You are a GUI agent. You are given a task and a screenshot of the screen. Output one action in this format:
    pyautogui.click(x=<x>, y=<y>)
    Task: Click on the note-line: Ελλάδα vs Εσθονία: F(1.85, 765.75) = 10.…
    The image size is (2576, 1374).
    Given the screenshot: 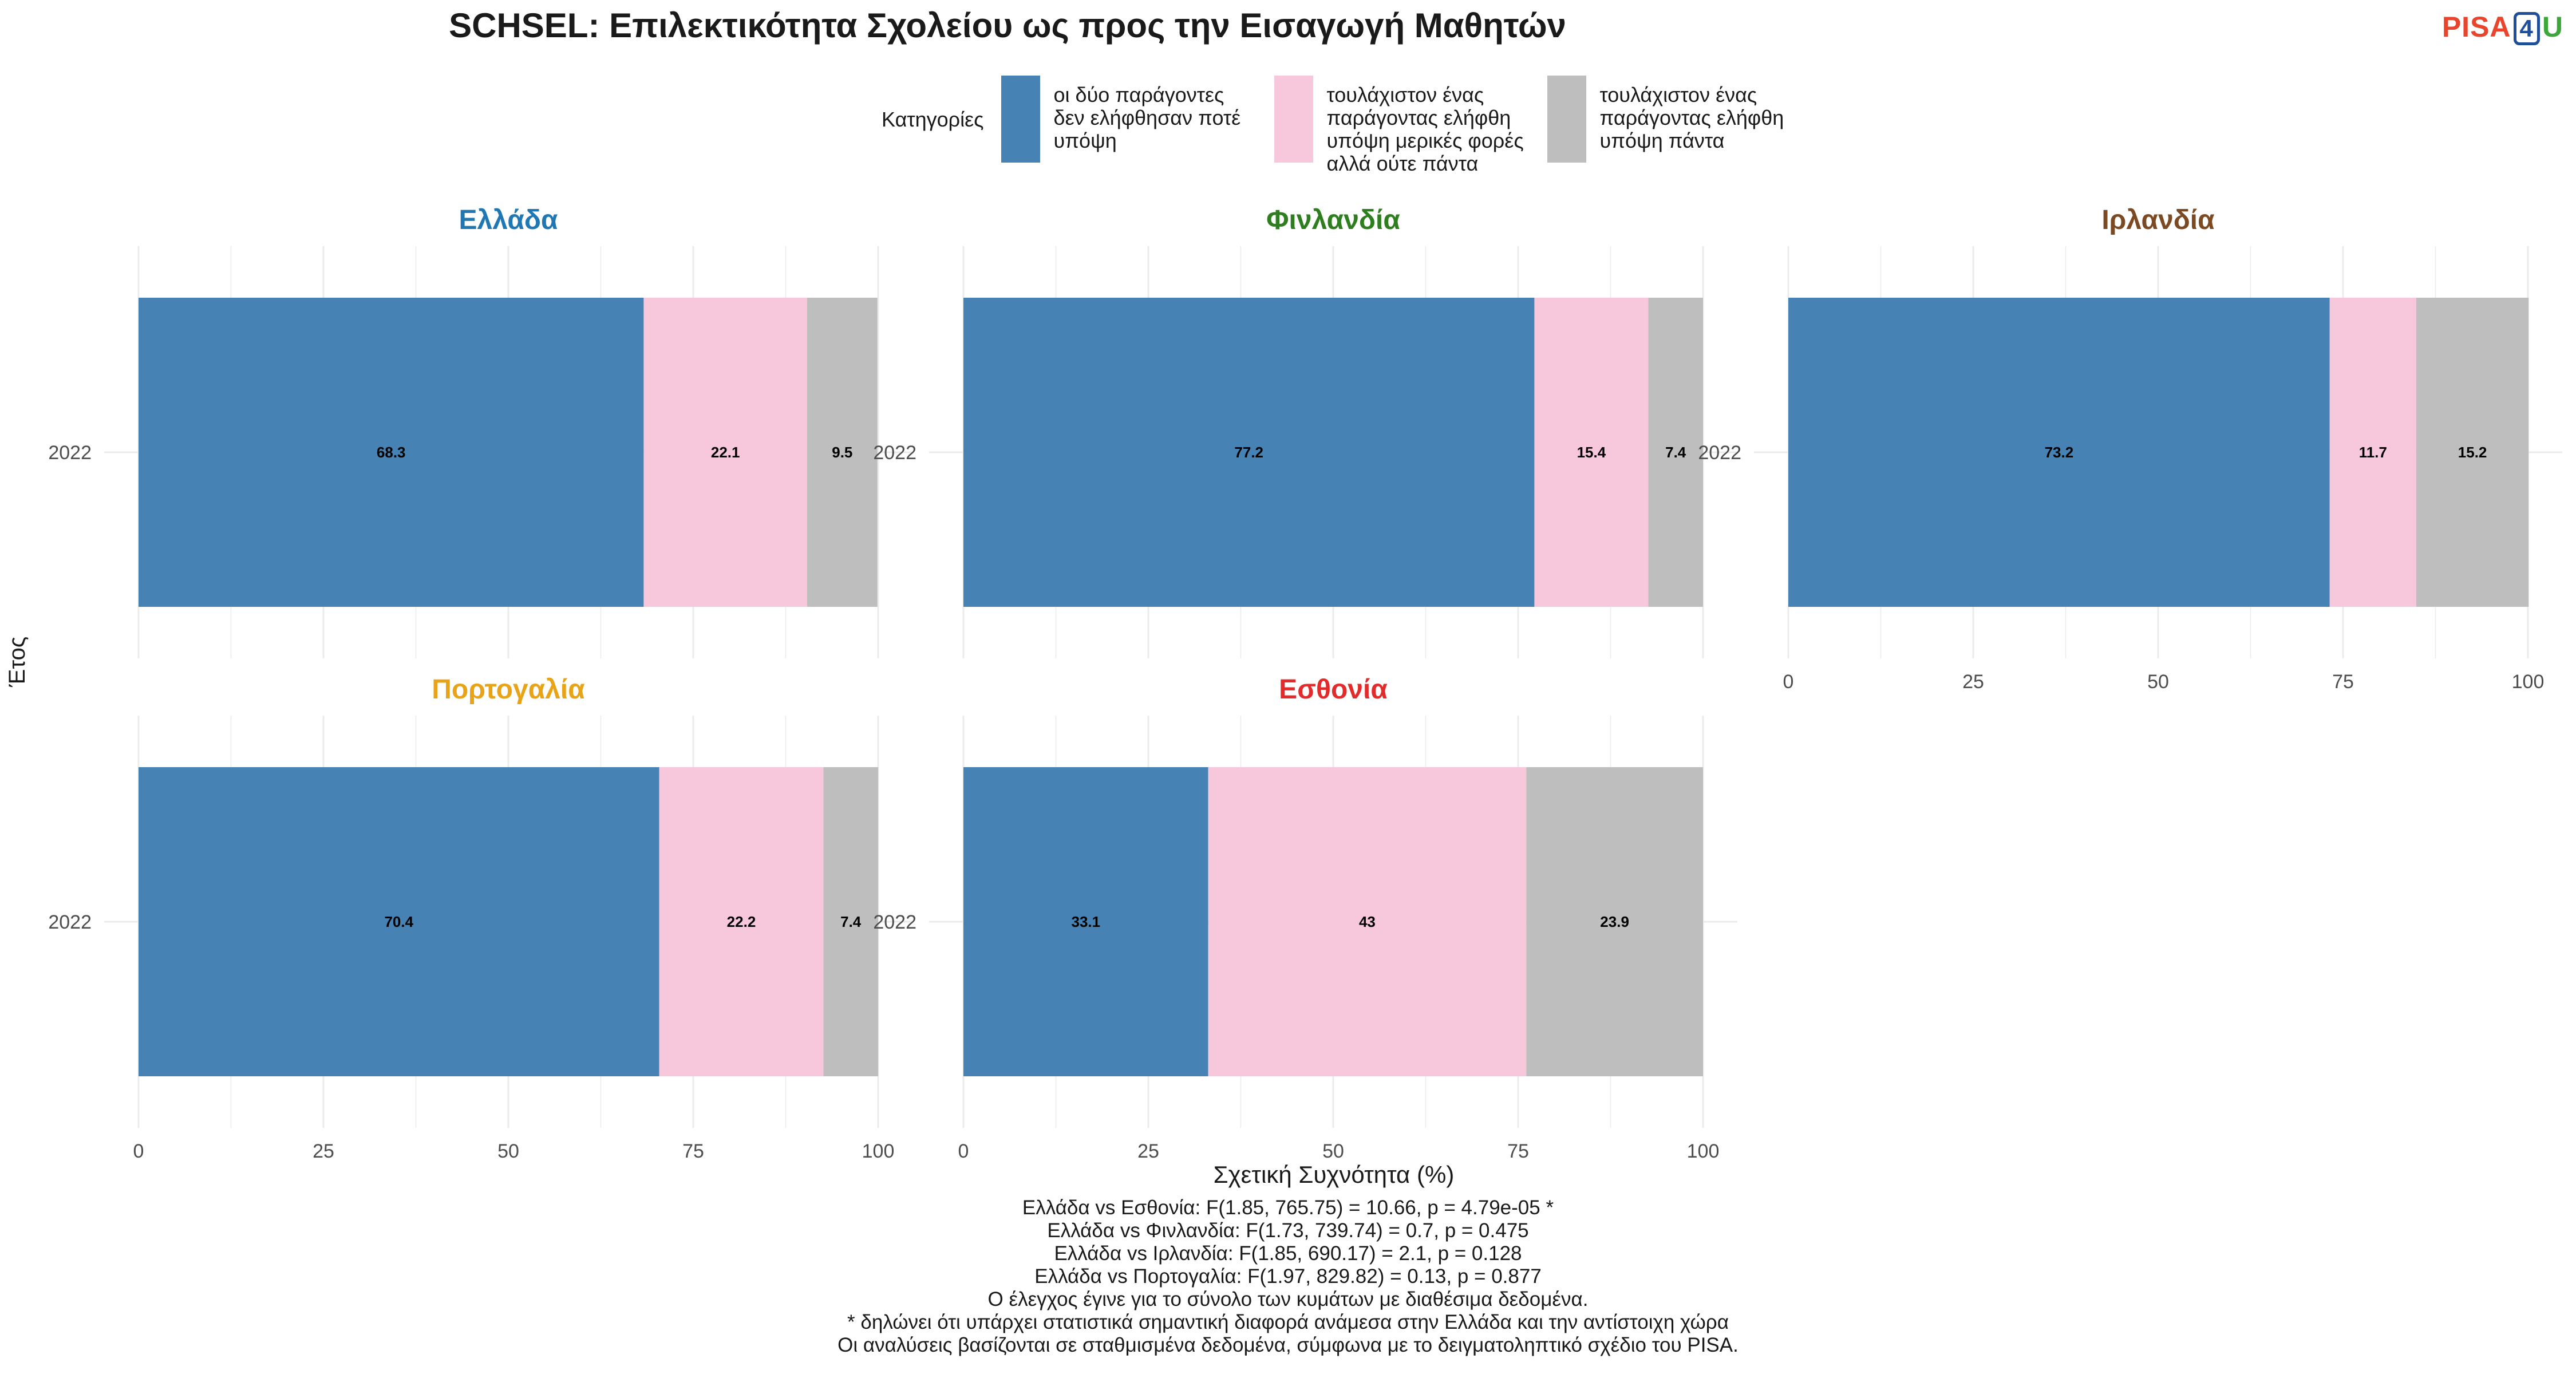 What is the action you would take?
    pyautogui.click(x=1288, y=1208)
    